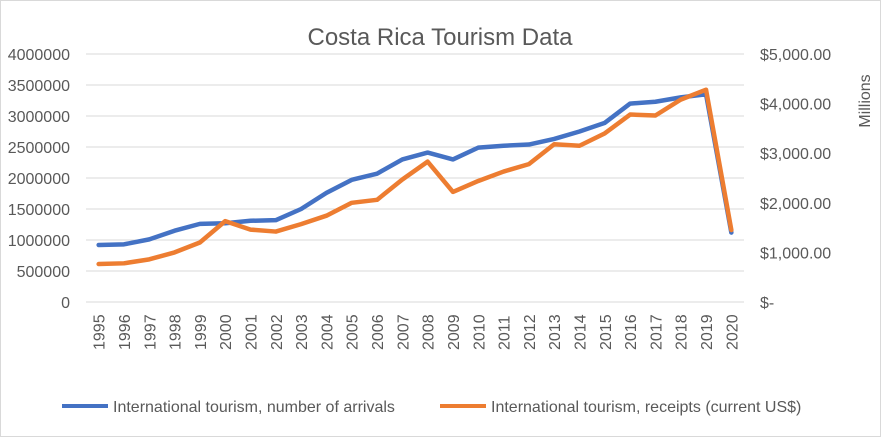  What do you see at coordinates (795, 253) in the screenshot?
I see `right-axis-tick: $1,000.00` at bounding box center [795, 253].